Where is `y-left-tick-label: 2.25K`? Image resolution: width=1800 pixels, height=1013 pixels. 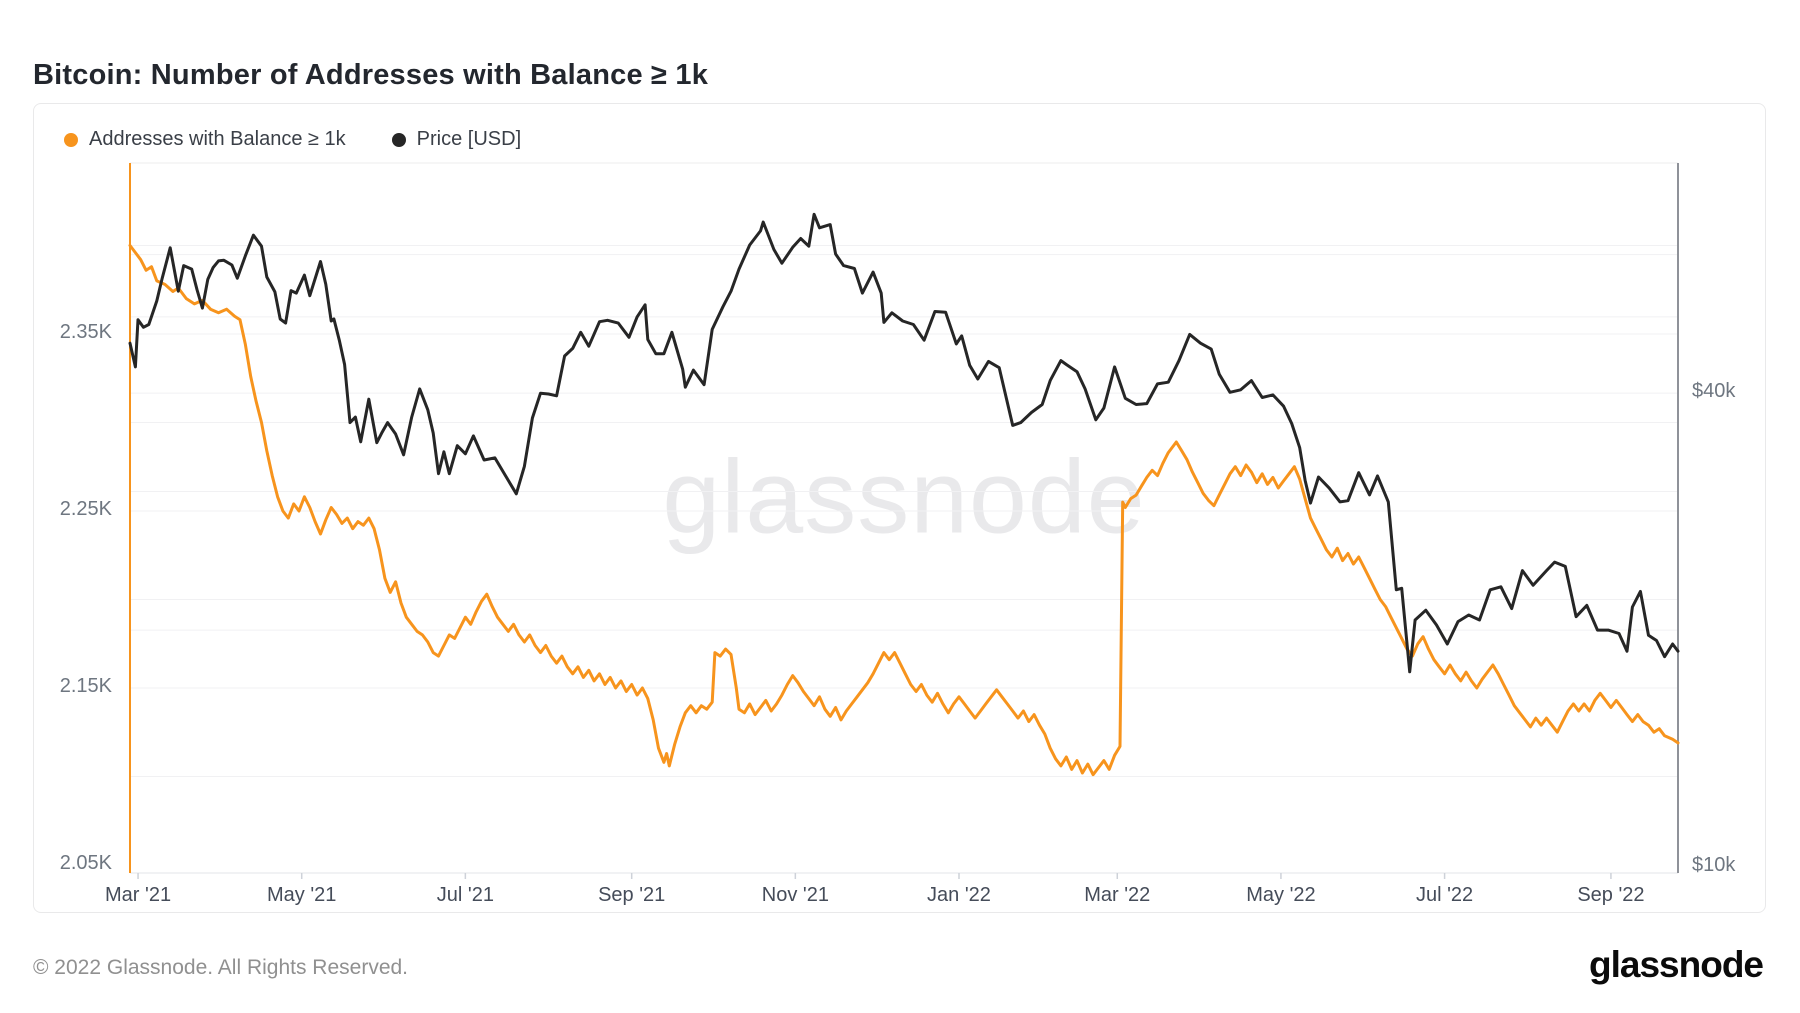
y-left-tick-label: 2.25K is located at coordinates (85, 509).